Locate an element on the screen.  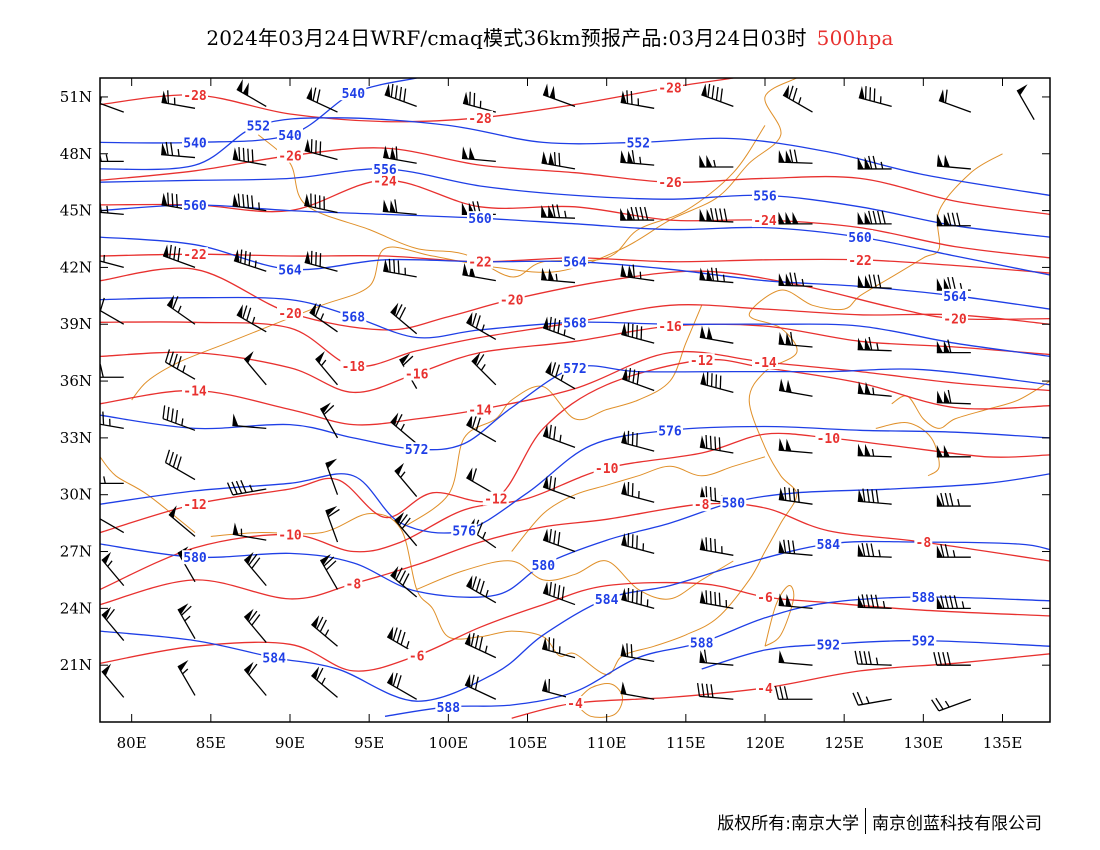
lon-tick-label: 120E is located at coordinates (765, 743).